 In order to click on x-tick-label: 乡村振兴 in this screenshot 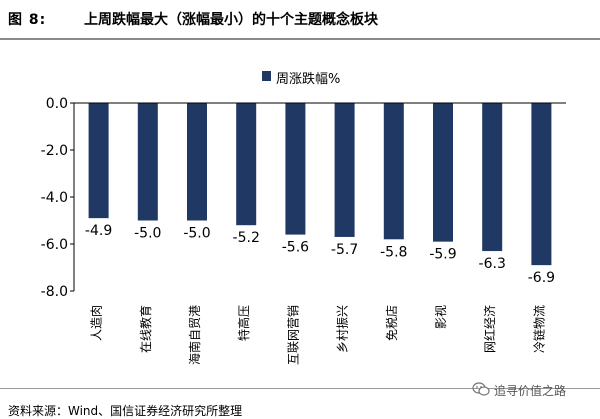, I will do `click(343, 329)`.